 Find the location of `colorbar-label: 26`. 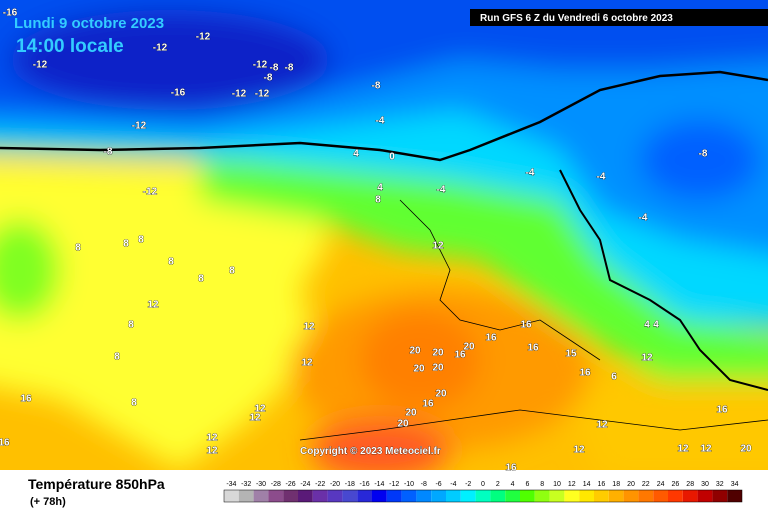

colorbar-label: 26 is located at coordinates (676, 484).